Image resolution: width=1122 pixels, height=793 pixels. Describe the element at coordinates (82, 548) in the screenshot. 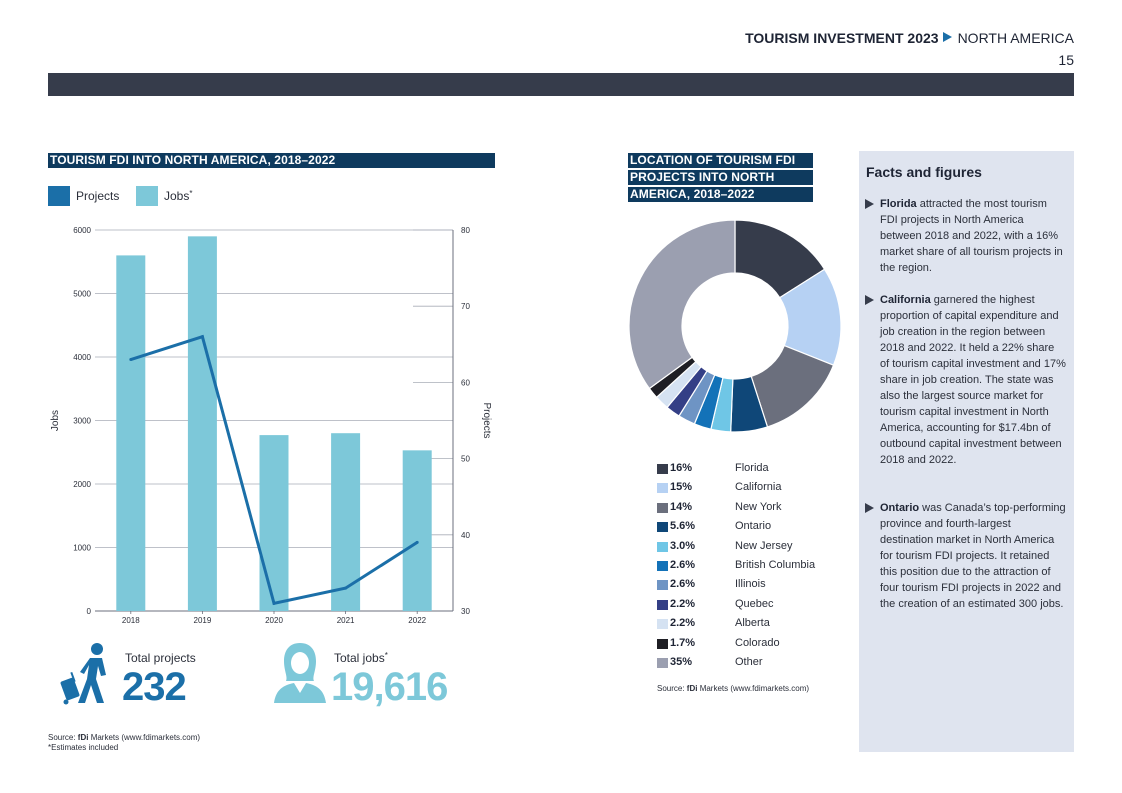

I see `y-tick-label: 1000` at that location.